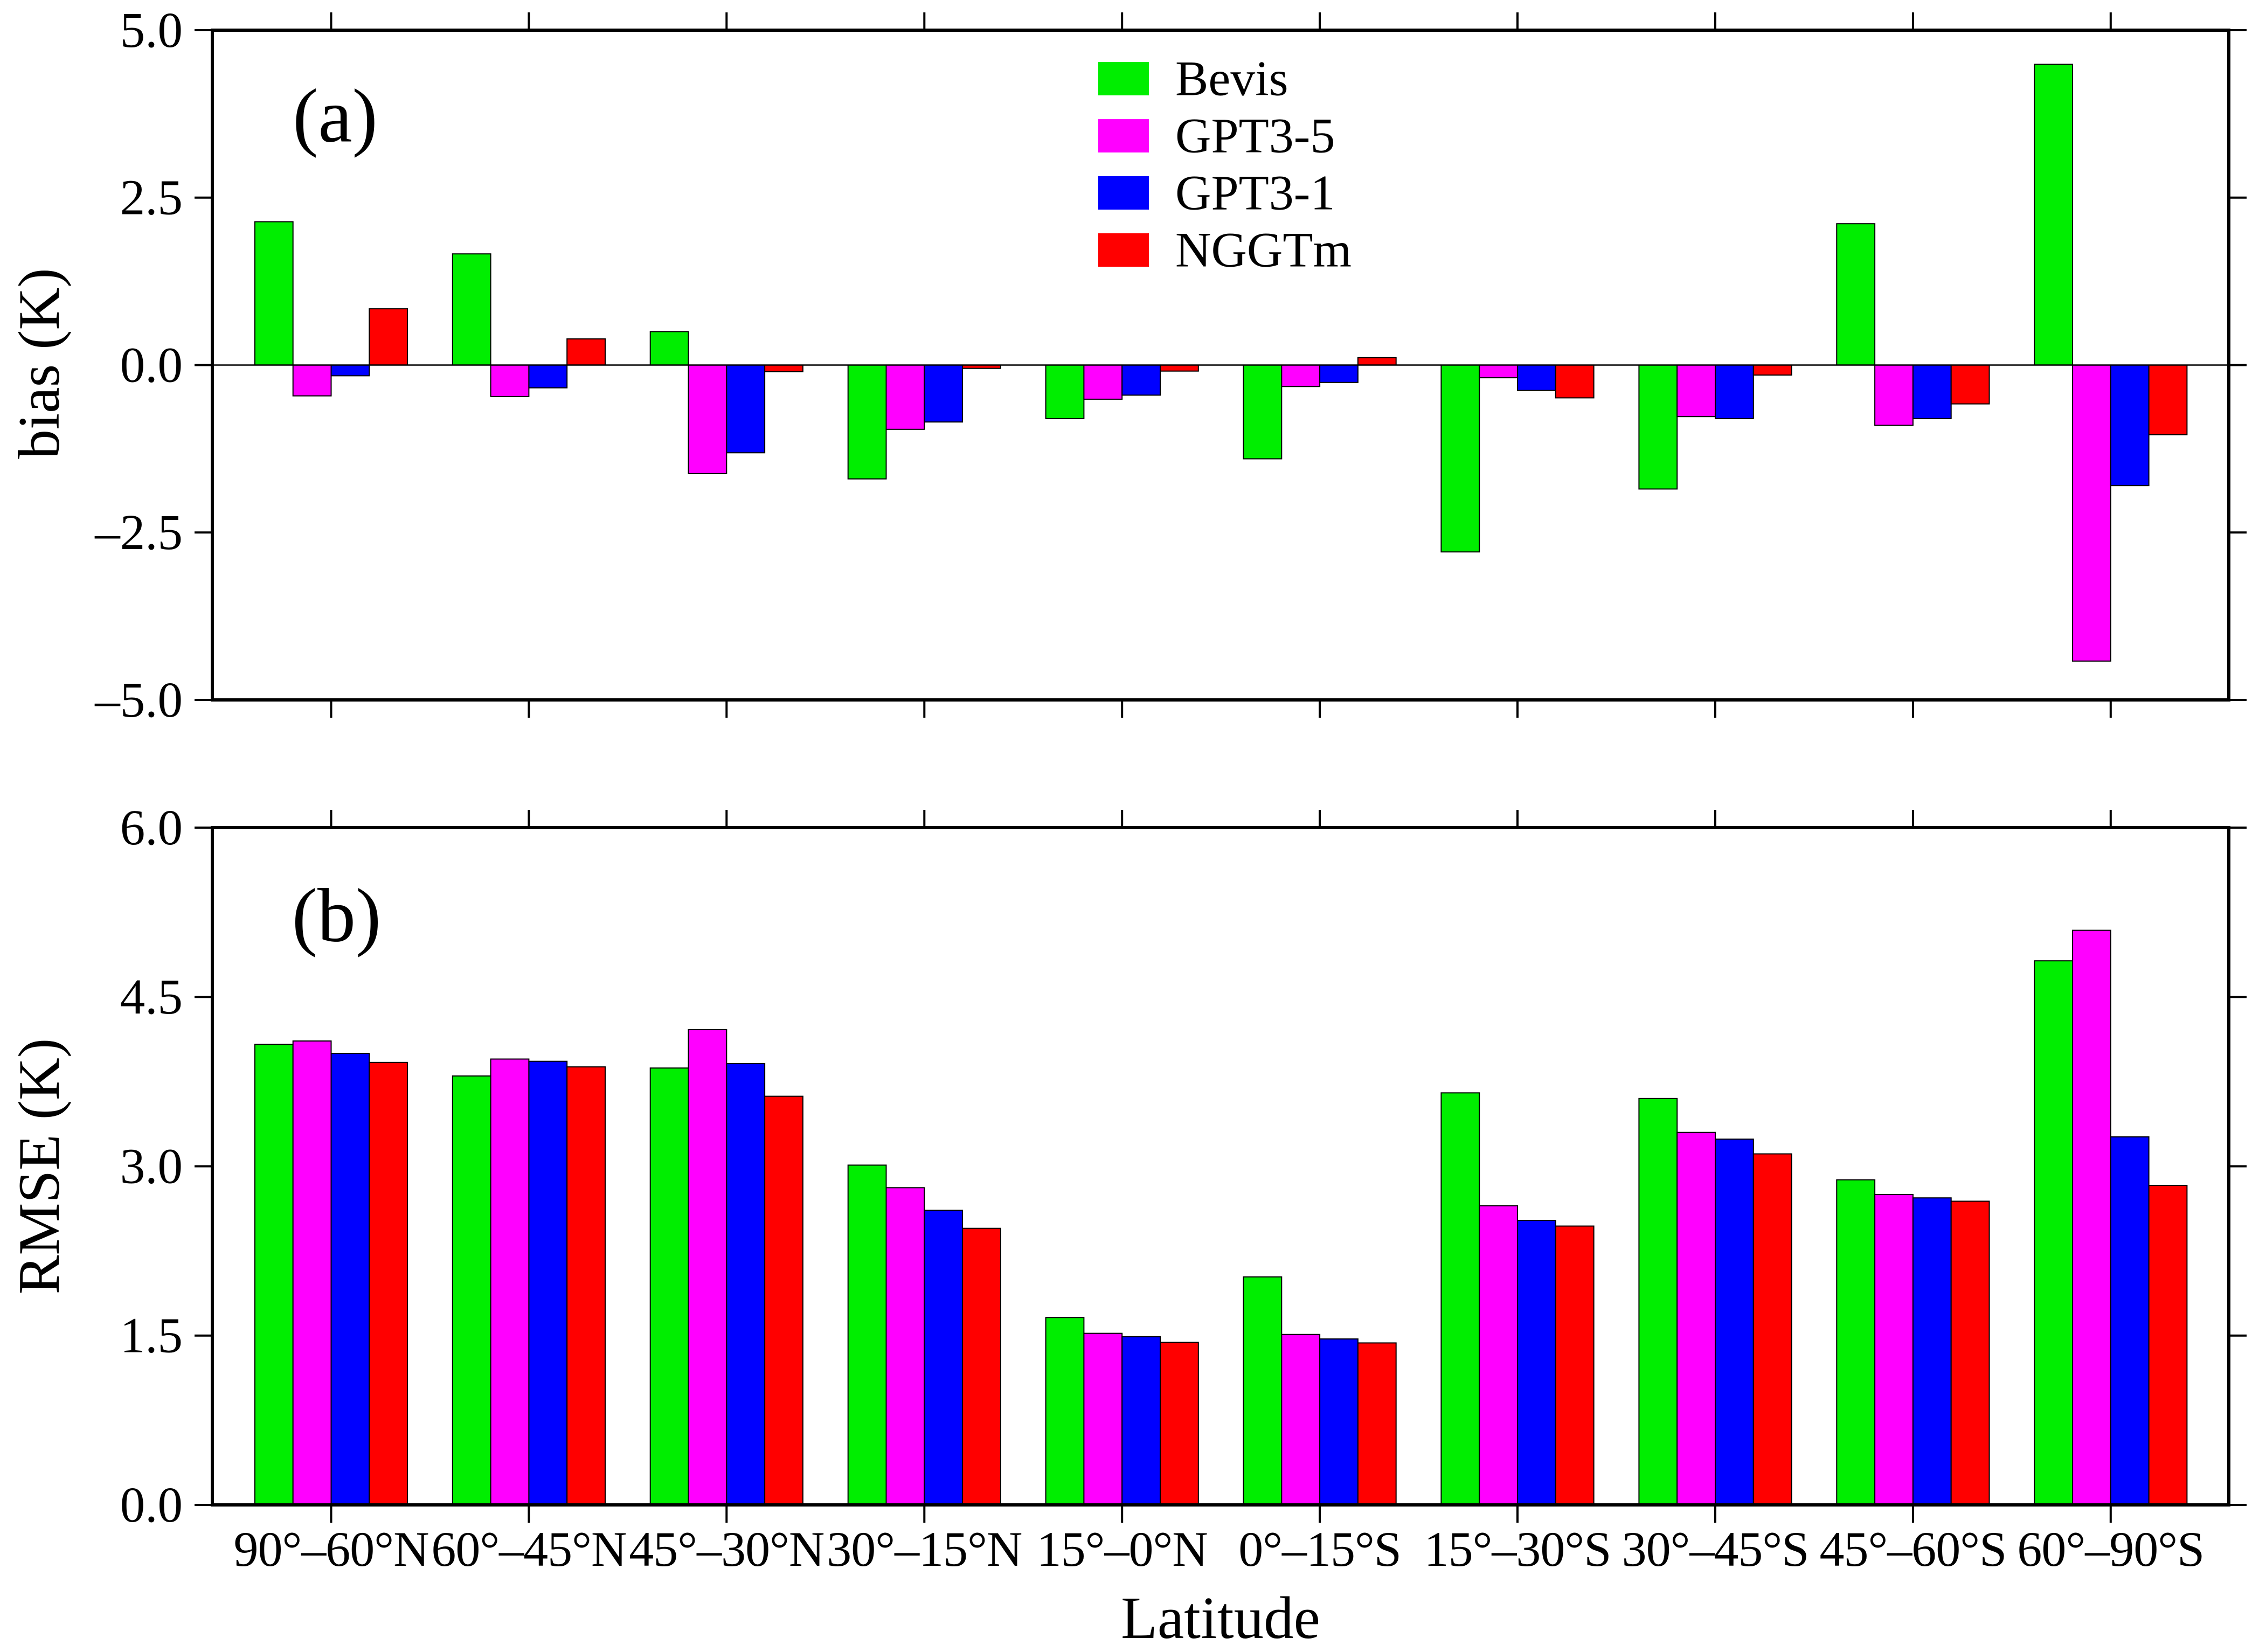  I want to click on svg-text: 4.5, so click(152, 997).